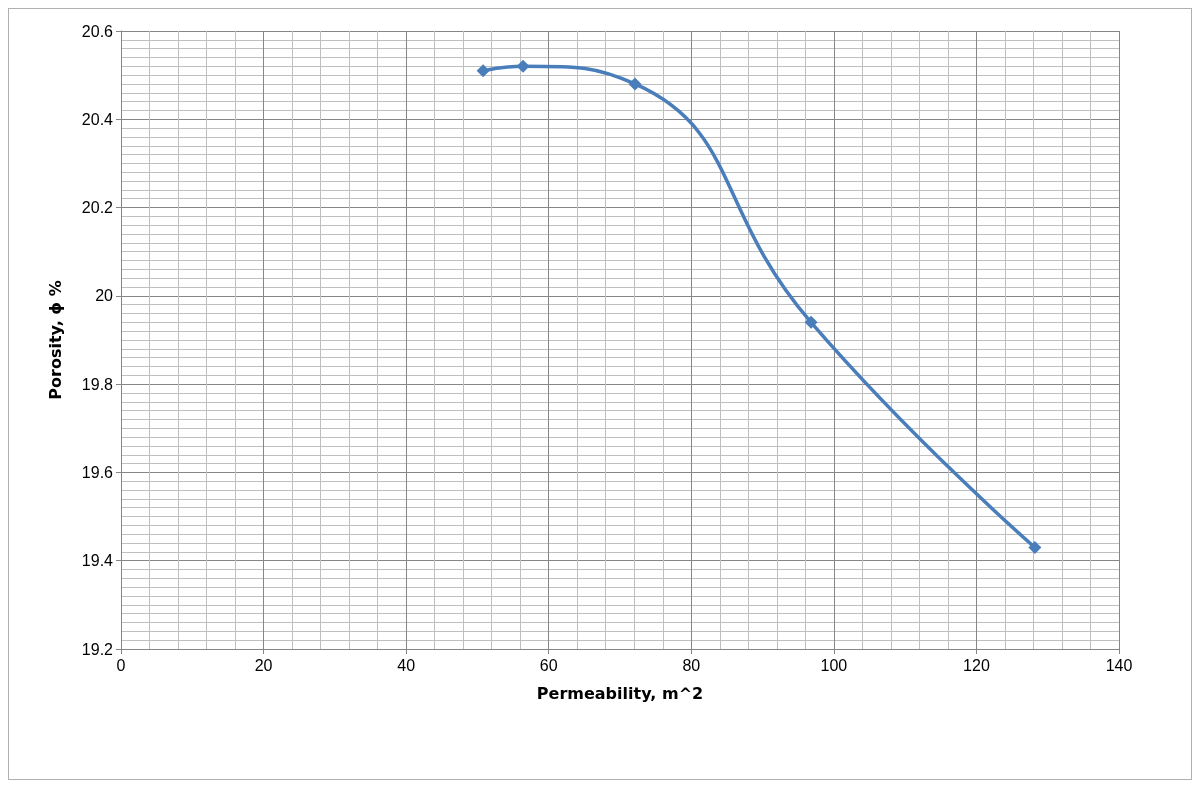 This screenshot has width=1200, height=788. I want to click on y-tick-label: 20.2, so click(97, 208).